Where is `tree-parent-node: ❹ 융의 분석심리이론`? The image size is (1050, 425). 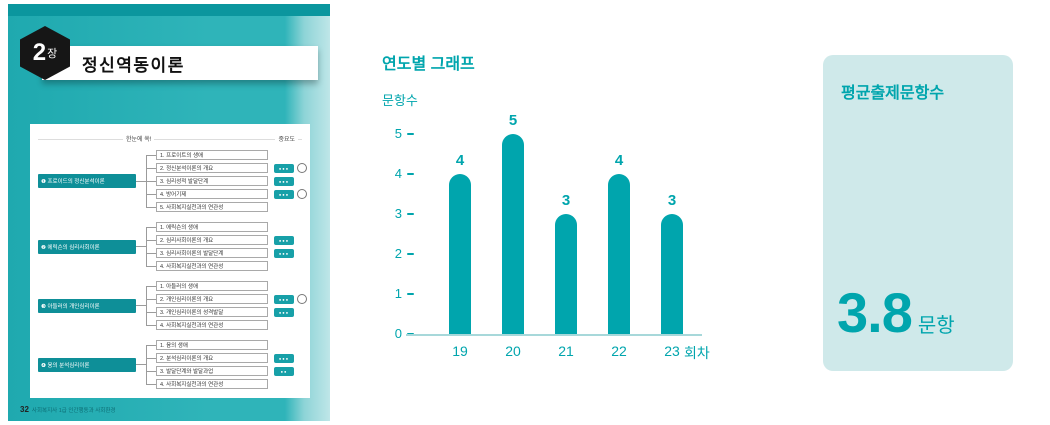
tree-parent-node: ❹ 융의 분석심리이론 is located at coordinates (87, 364).